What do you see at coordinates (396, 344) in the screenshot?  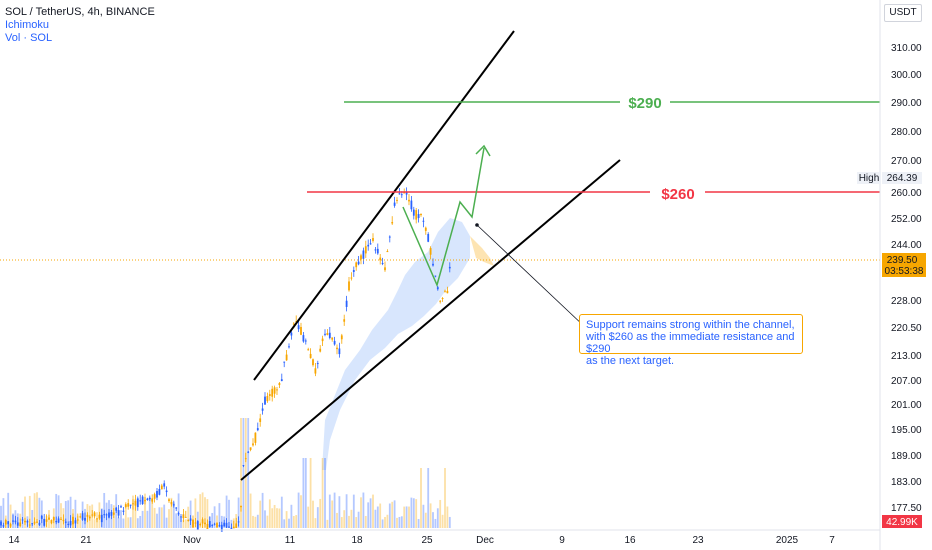 I see `ichimoku-cloud` at bounding box center [396, 344].